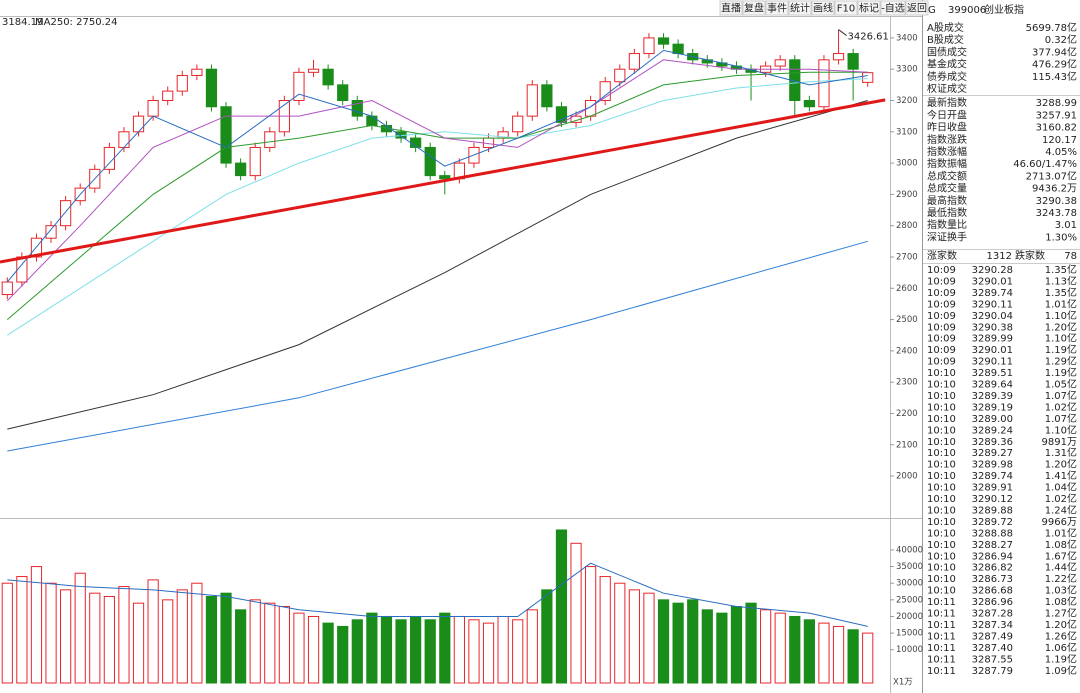 The width and height of the screenshot is (1080, 693). I want to click on toolbar-label: 标记, so click(869, 9).